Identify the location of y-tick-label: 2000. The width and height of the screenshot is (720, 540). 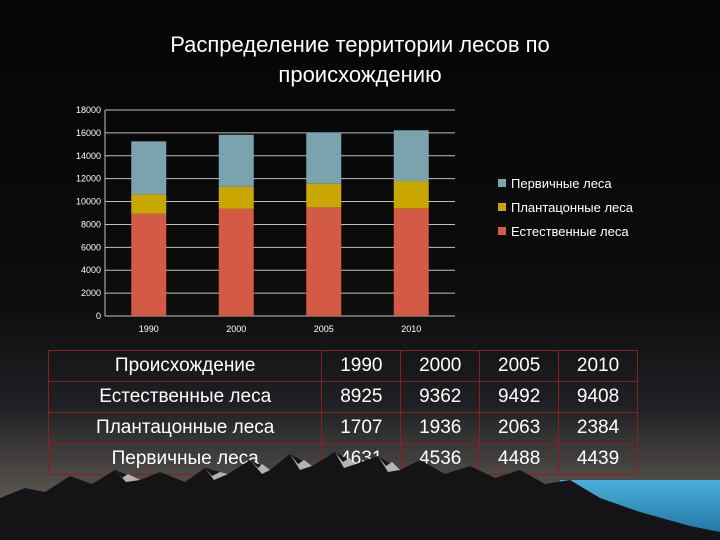
(91, 293).